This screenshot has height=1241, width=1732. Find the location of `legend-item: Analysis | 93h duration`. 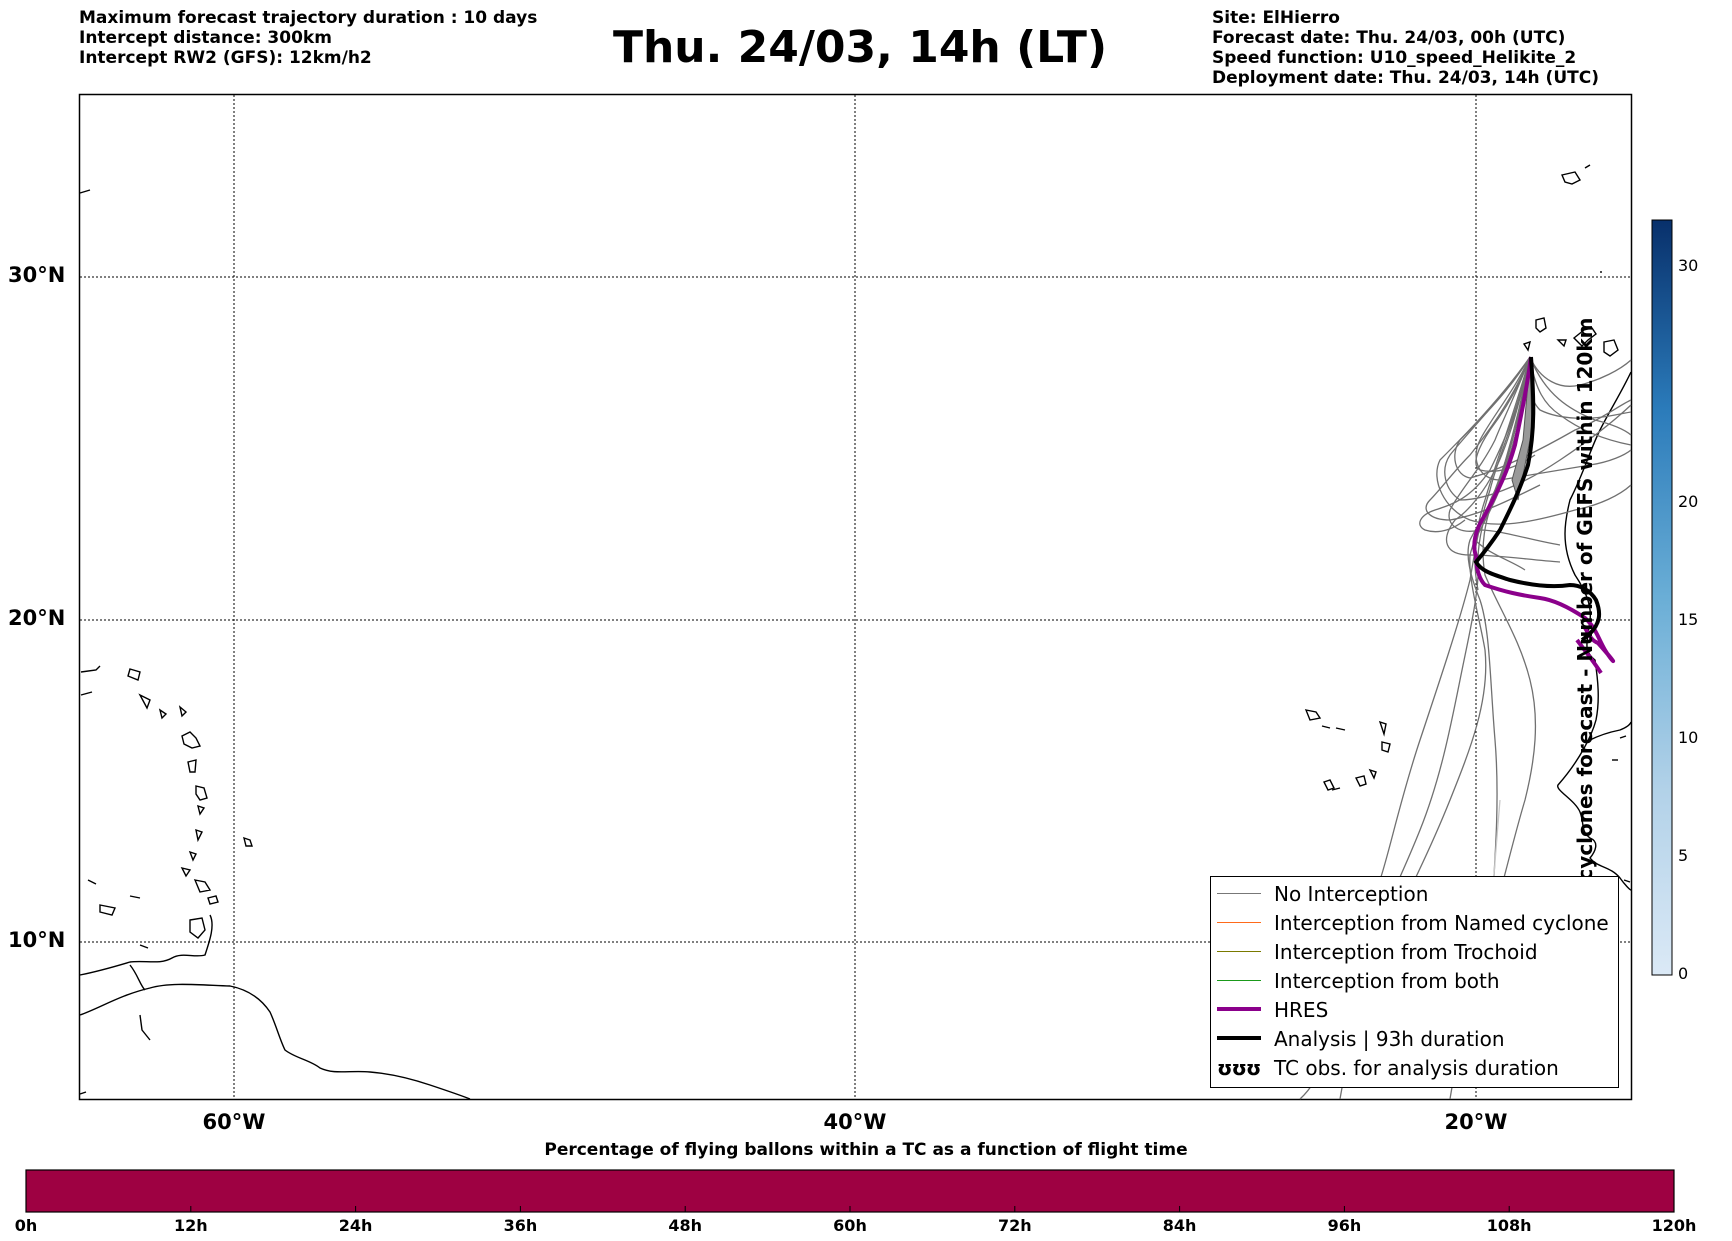

legend-item: Analysis | 93h duration is located at coordinates (1414, 1039).